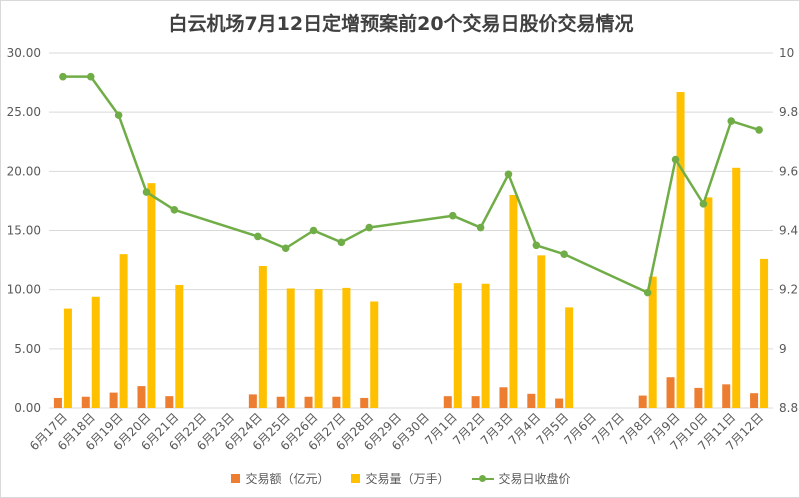  Describe the element at coordinates (788, 290) in the screenshot. I see `y-right-tick-label: 9.2` at that location.